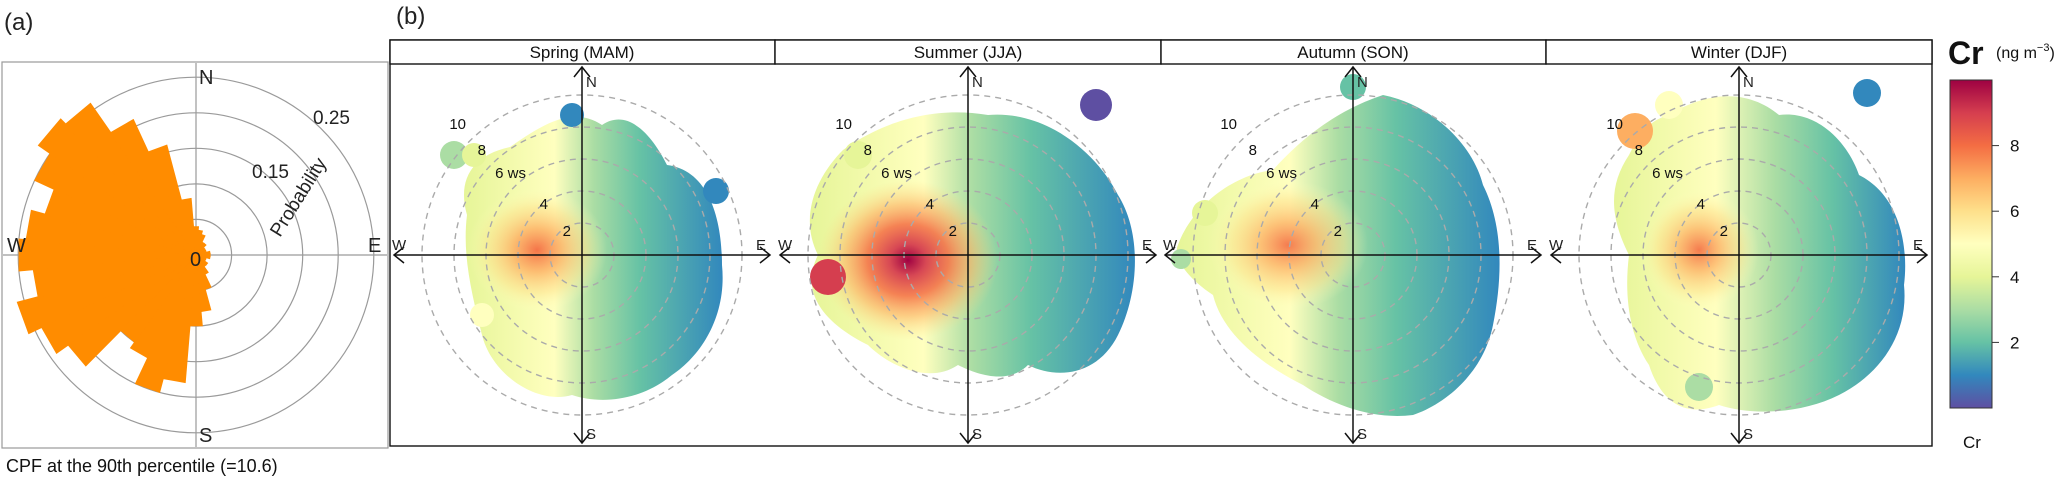 The height and width of the screenshot is (477, 2067). Describe the element at coordinates (1669, 105) in the screenshot. I see `bump-winter-nw2` at that location.